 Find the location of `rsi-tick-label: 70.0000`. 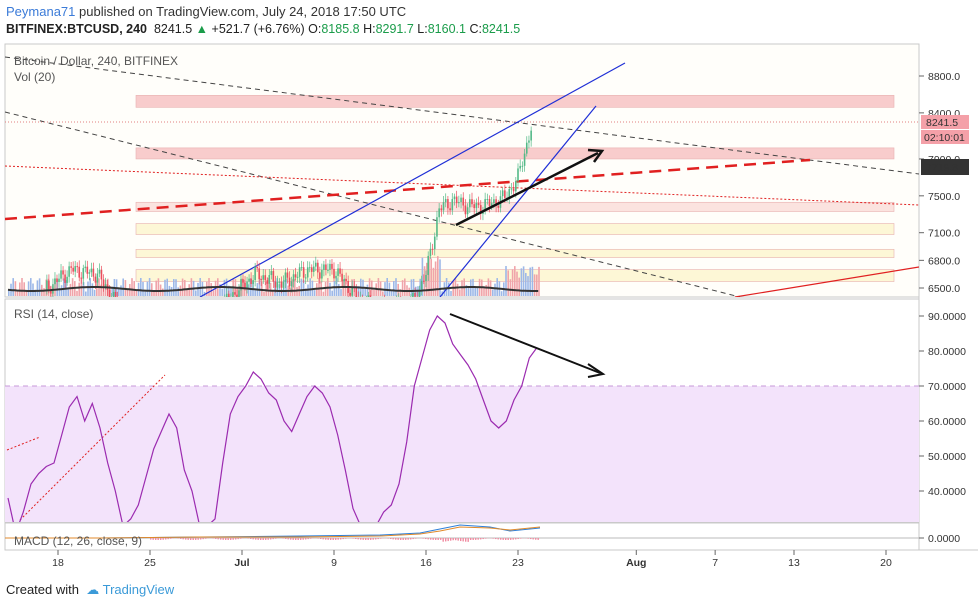

rsi-tick-label: 70.0000 is located at coordinates (947, 387).